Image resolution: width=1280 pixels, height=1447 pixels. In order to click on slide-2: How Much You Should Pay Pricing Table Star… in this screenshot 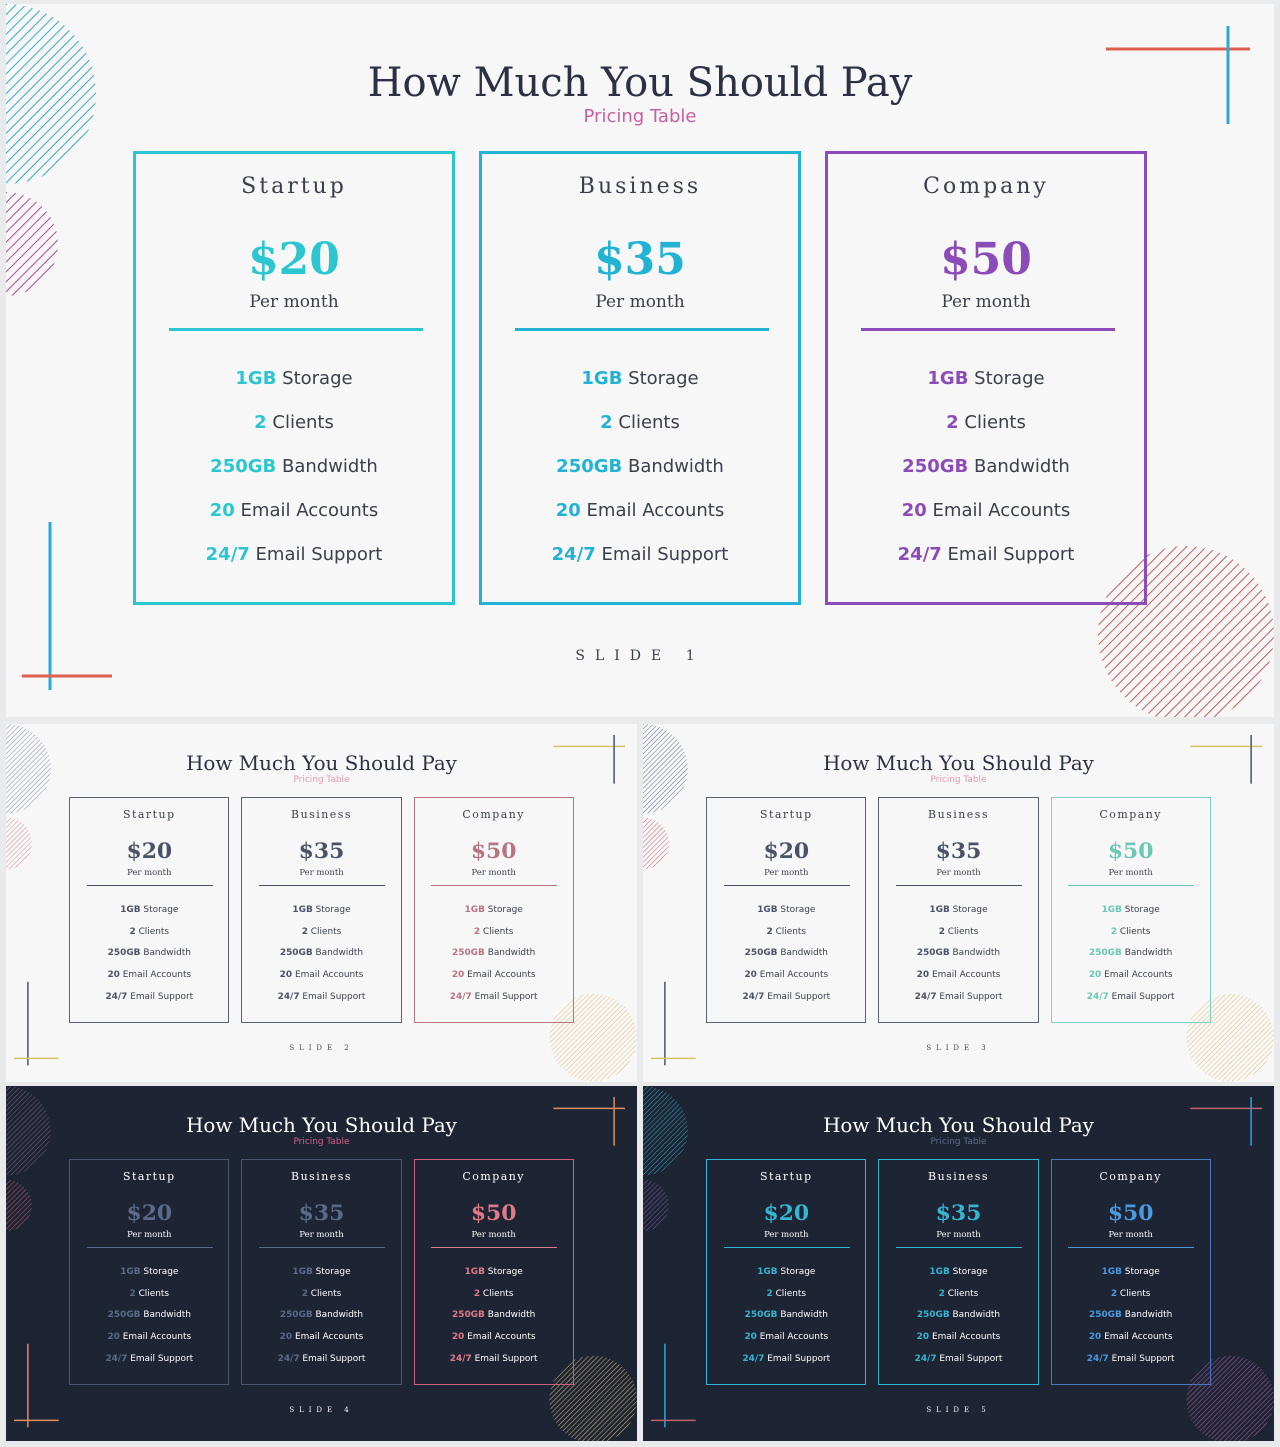, I will do `click(321, 903)`.